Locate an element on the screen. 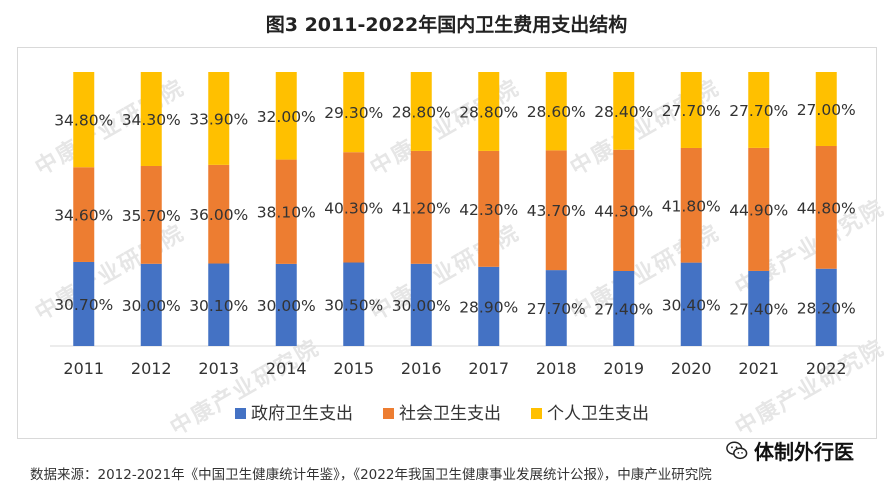 The height and width of the screenshot is (493, 893). data-label: 27.00% is located at coordinates (826, 110).